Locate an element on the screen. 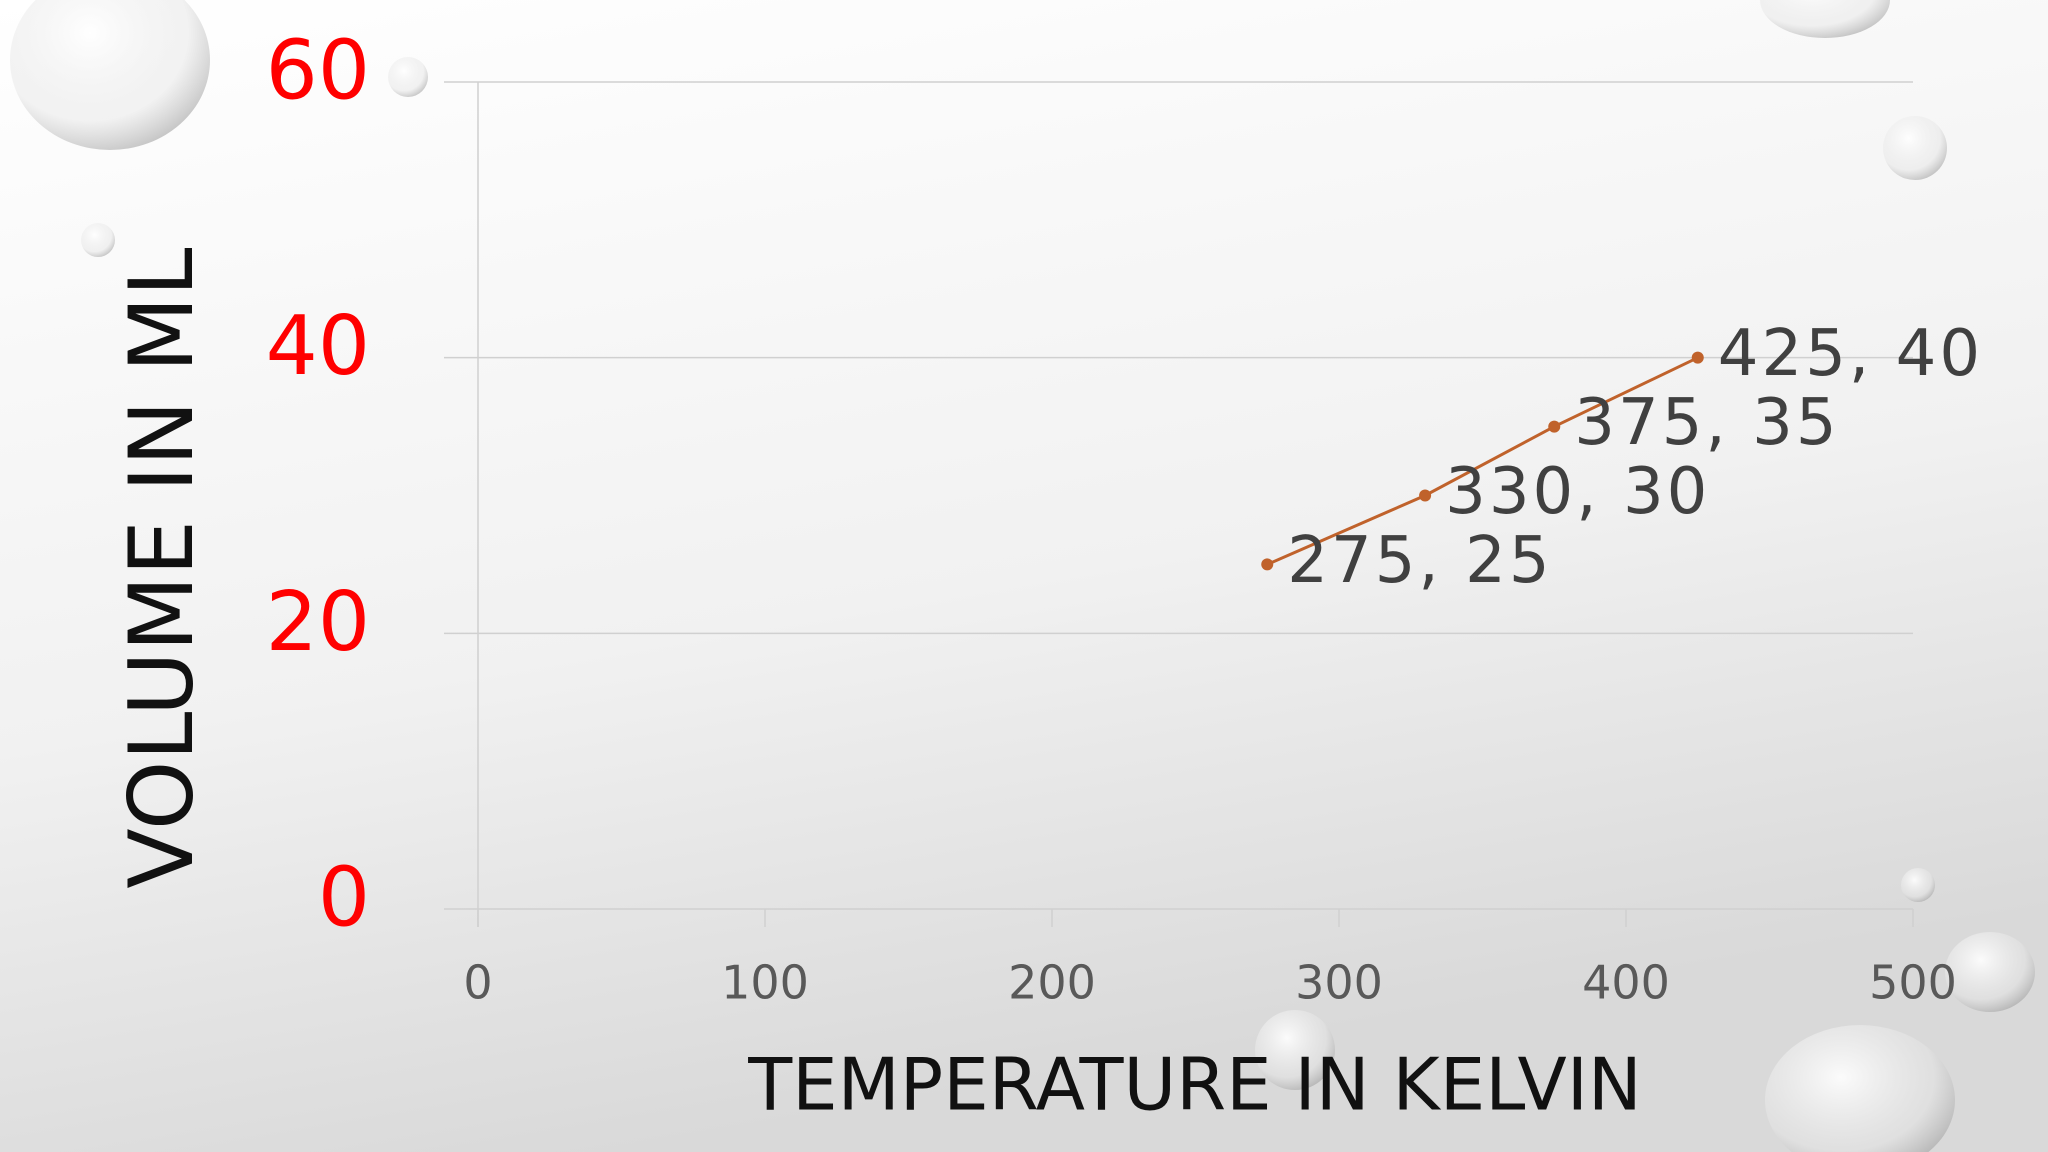  data-line is located at coordinates (1482, 461).